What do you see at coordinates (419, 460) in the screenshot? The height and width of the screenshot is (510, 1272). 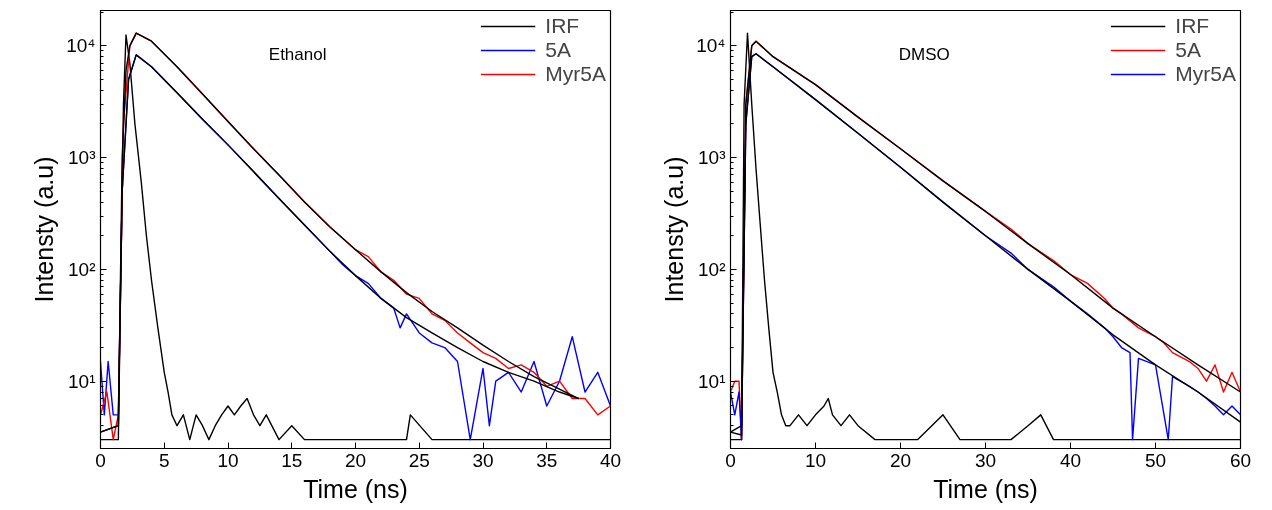 I see `x-tick-label: 25` at bounding box center [419, 460].